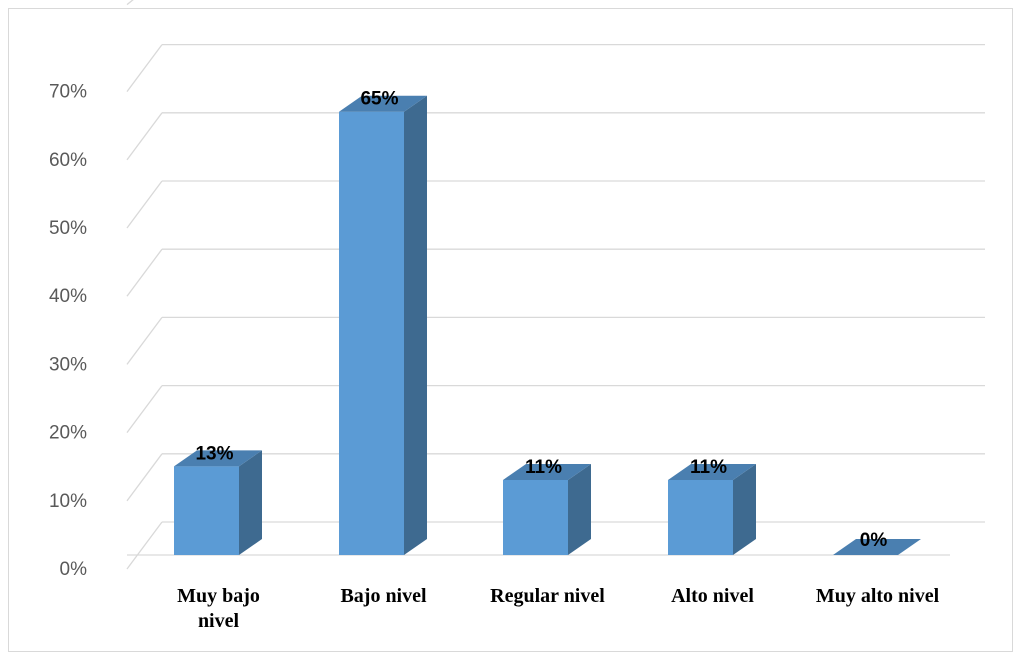 The image size is (1021, 652). What do you see at coordinates (874, 540) in the screenshot?
I see `data-label: 0%` at bounding box center [874, 540].